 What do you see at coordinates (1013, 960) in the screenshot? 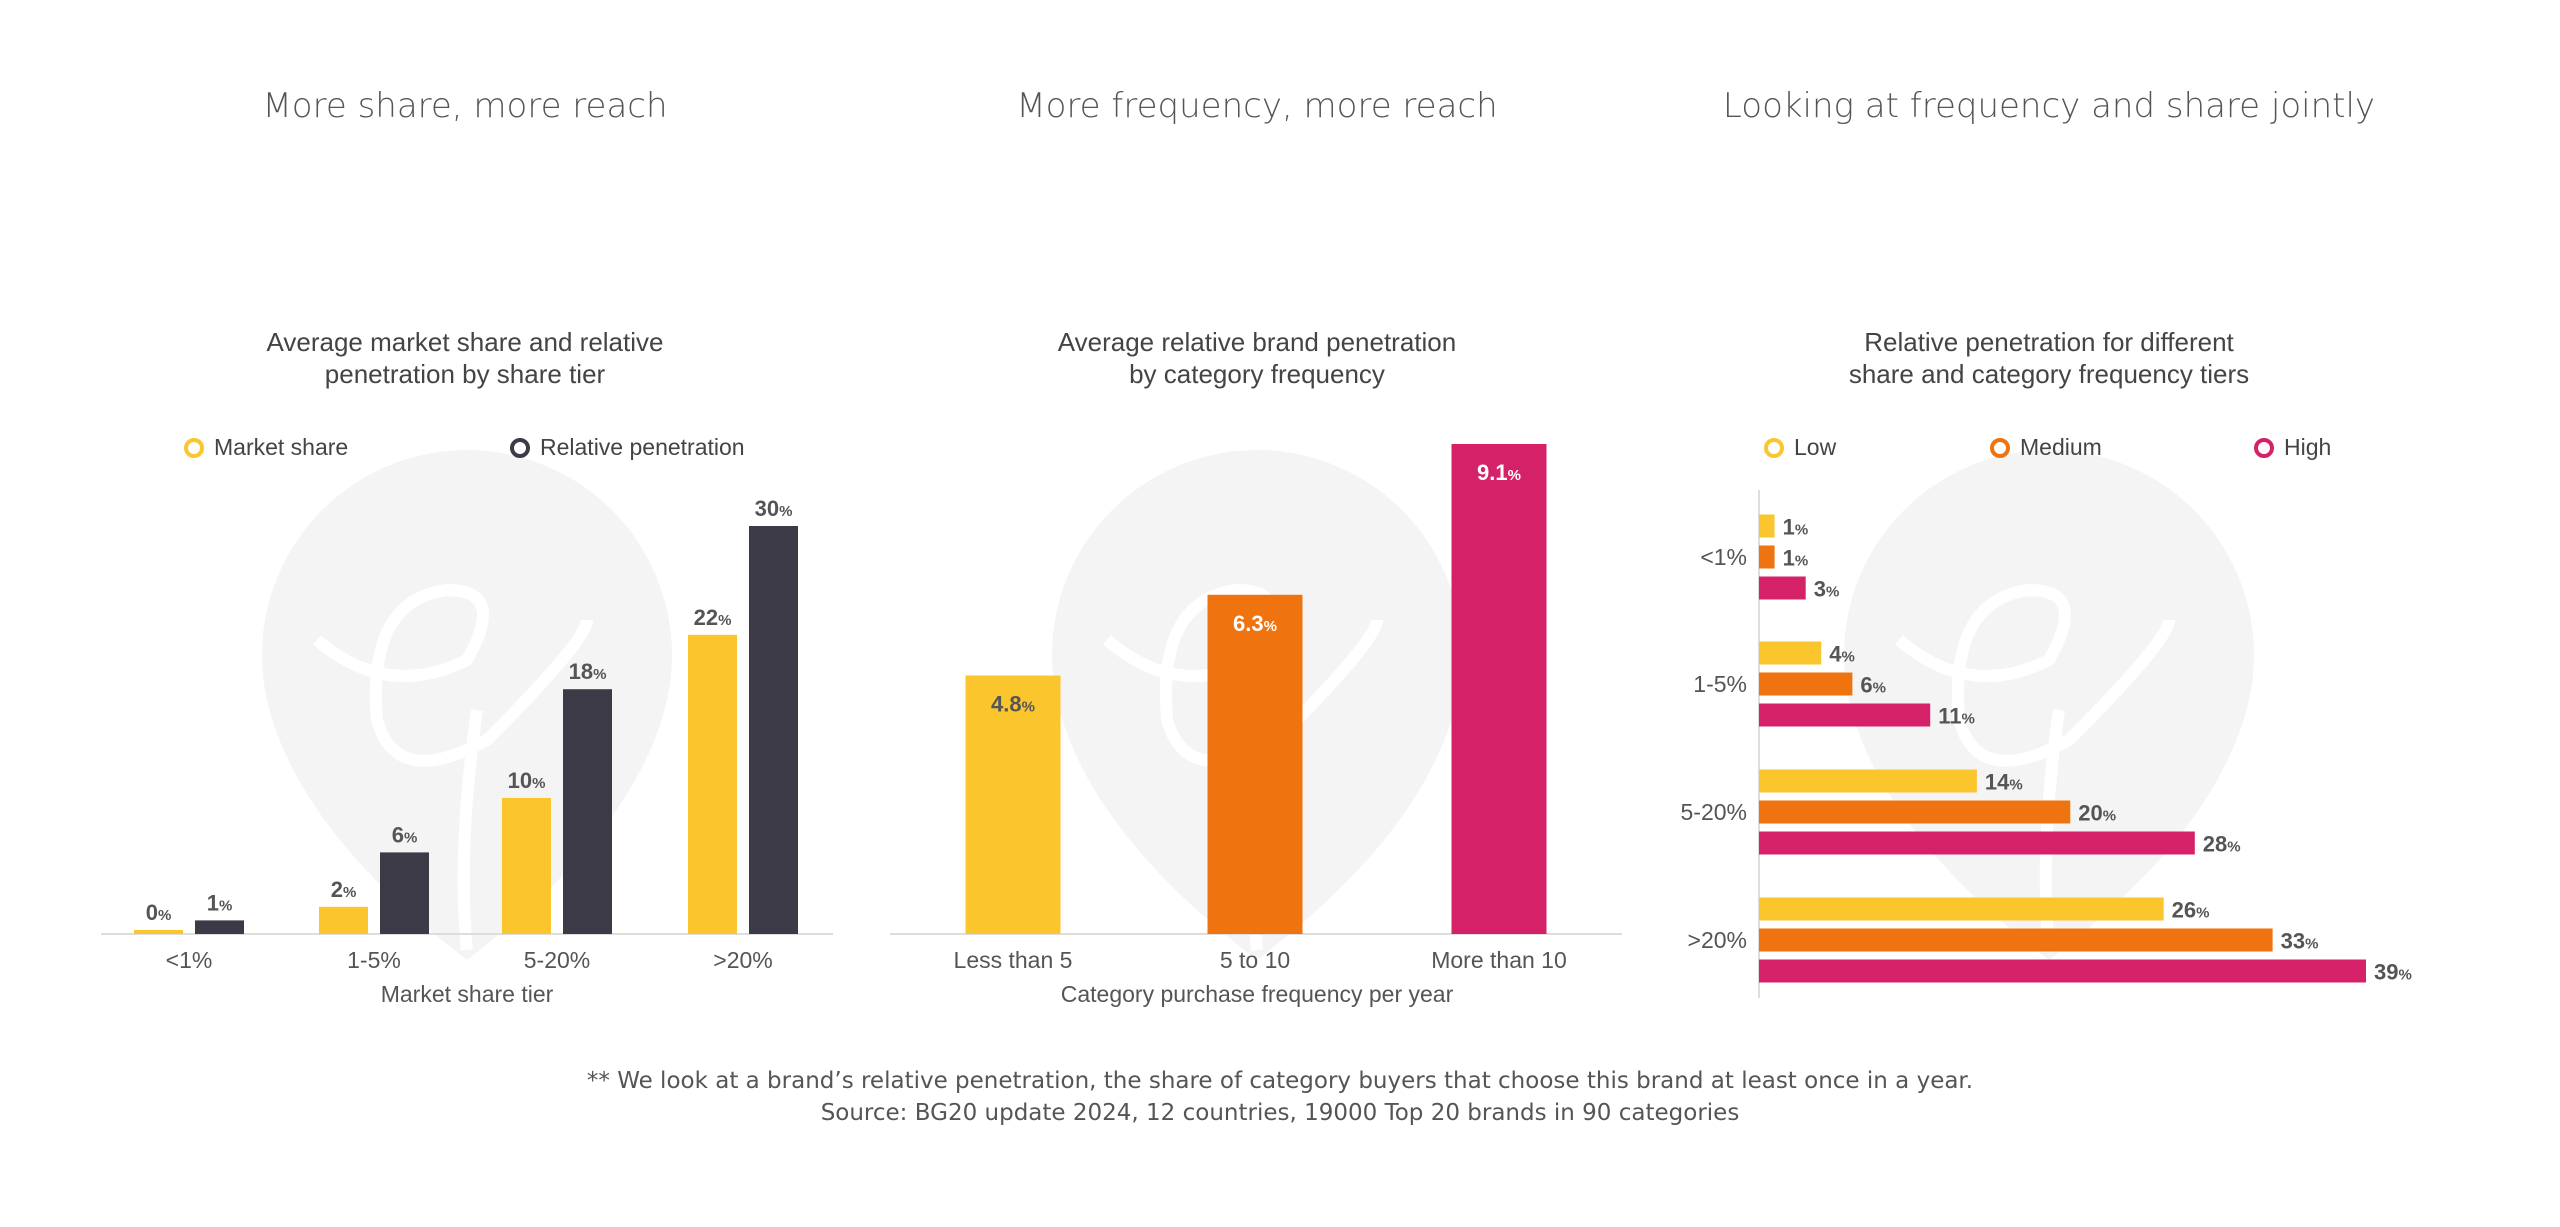
I see `x-tick-label: Less than 5` at bounding box center [1013, 960].